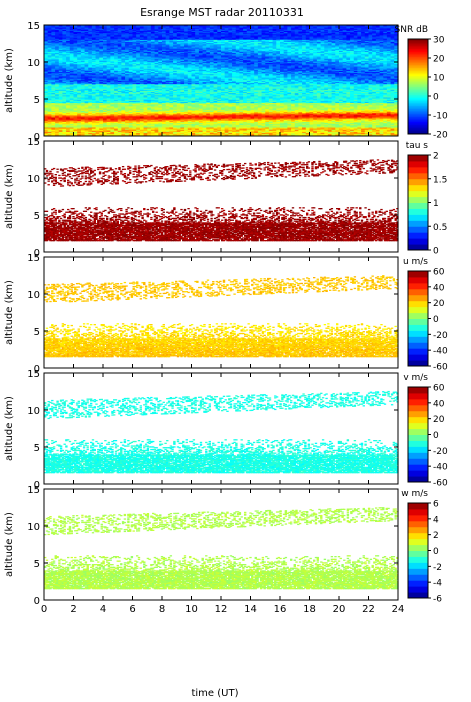 The width and height of the screenshot is (471, 702). Describe the element at coordinates (222, 12) in the screenshot. I see `figure-title: Esrange MST radar 20110331` at that location.